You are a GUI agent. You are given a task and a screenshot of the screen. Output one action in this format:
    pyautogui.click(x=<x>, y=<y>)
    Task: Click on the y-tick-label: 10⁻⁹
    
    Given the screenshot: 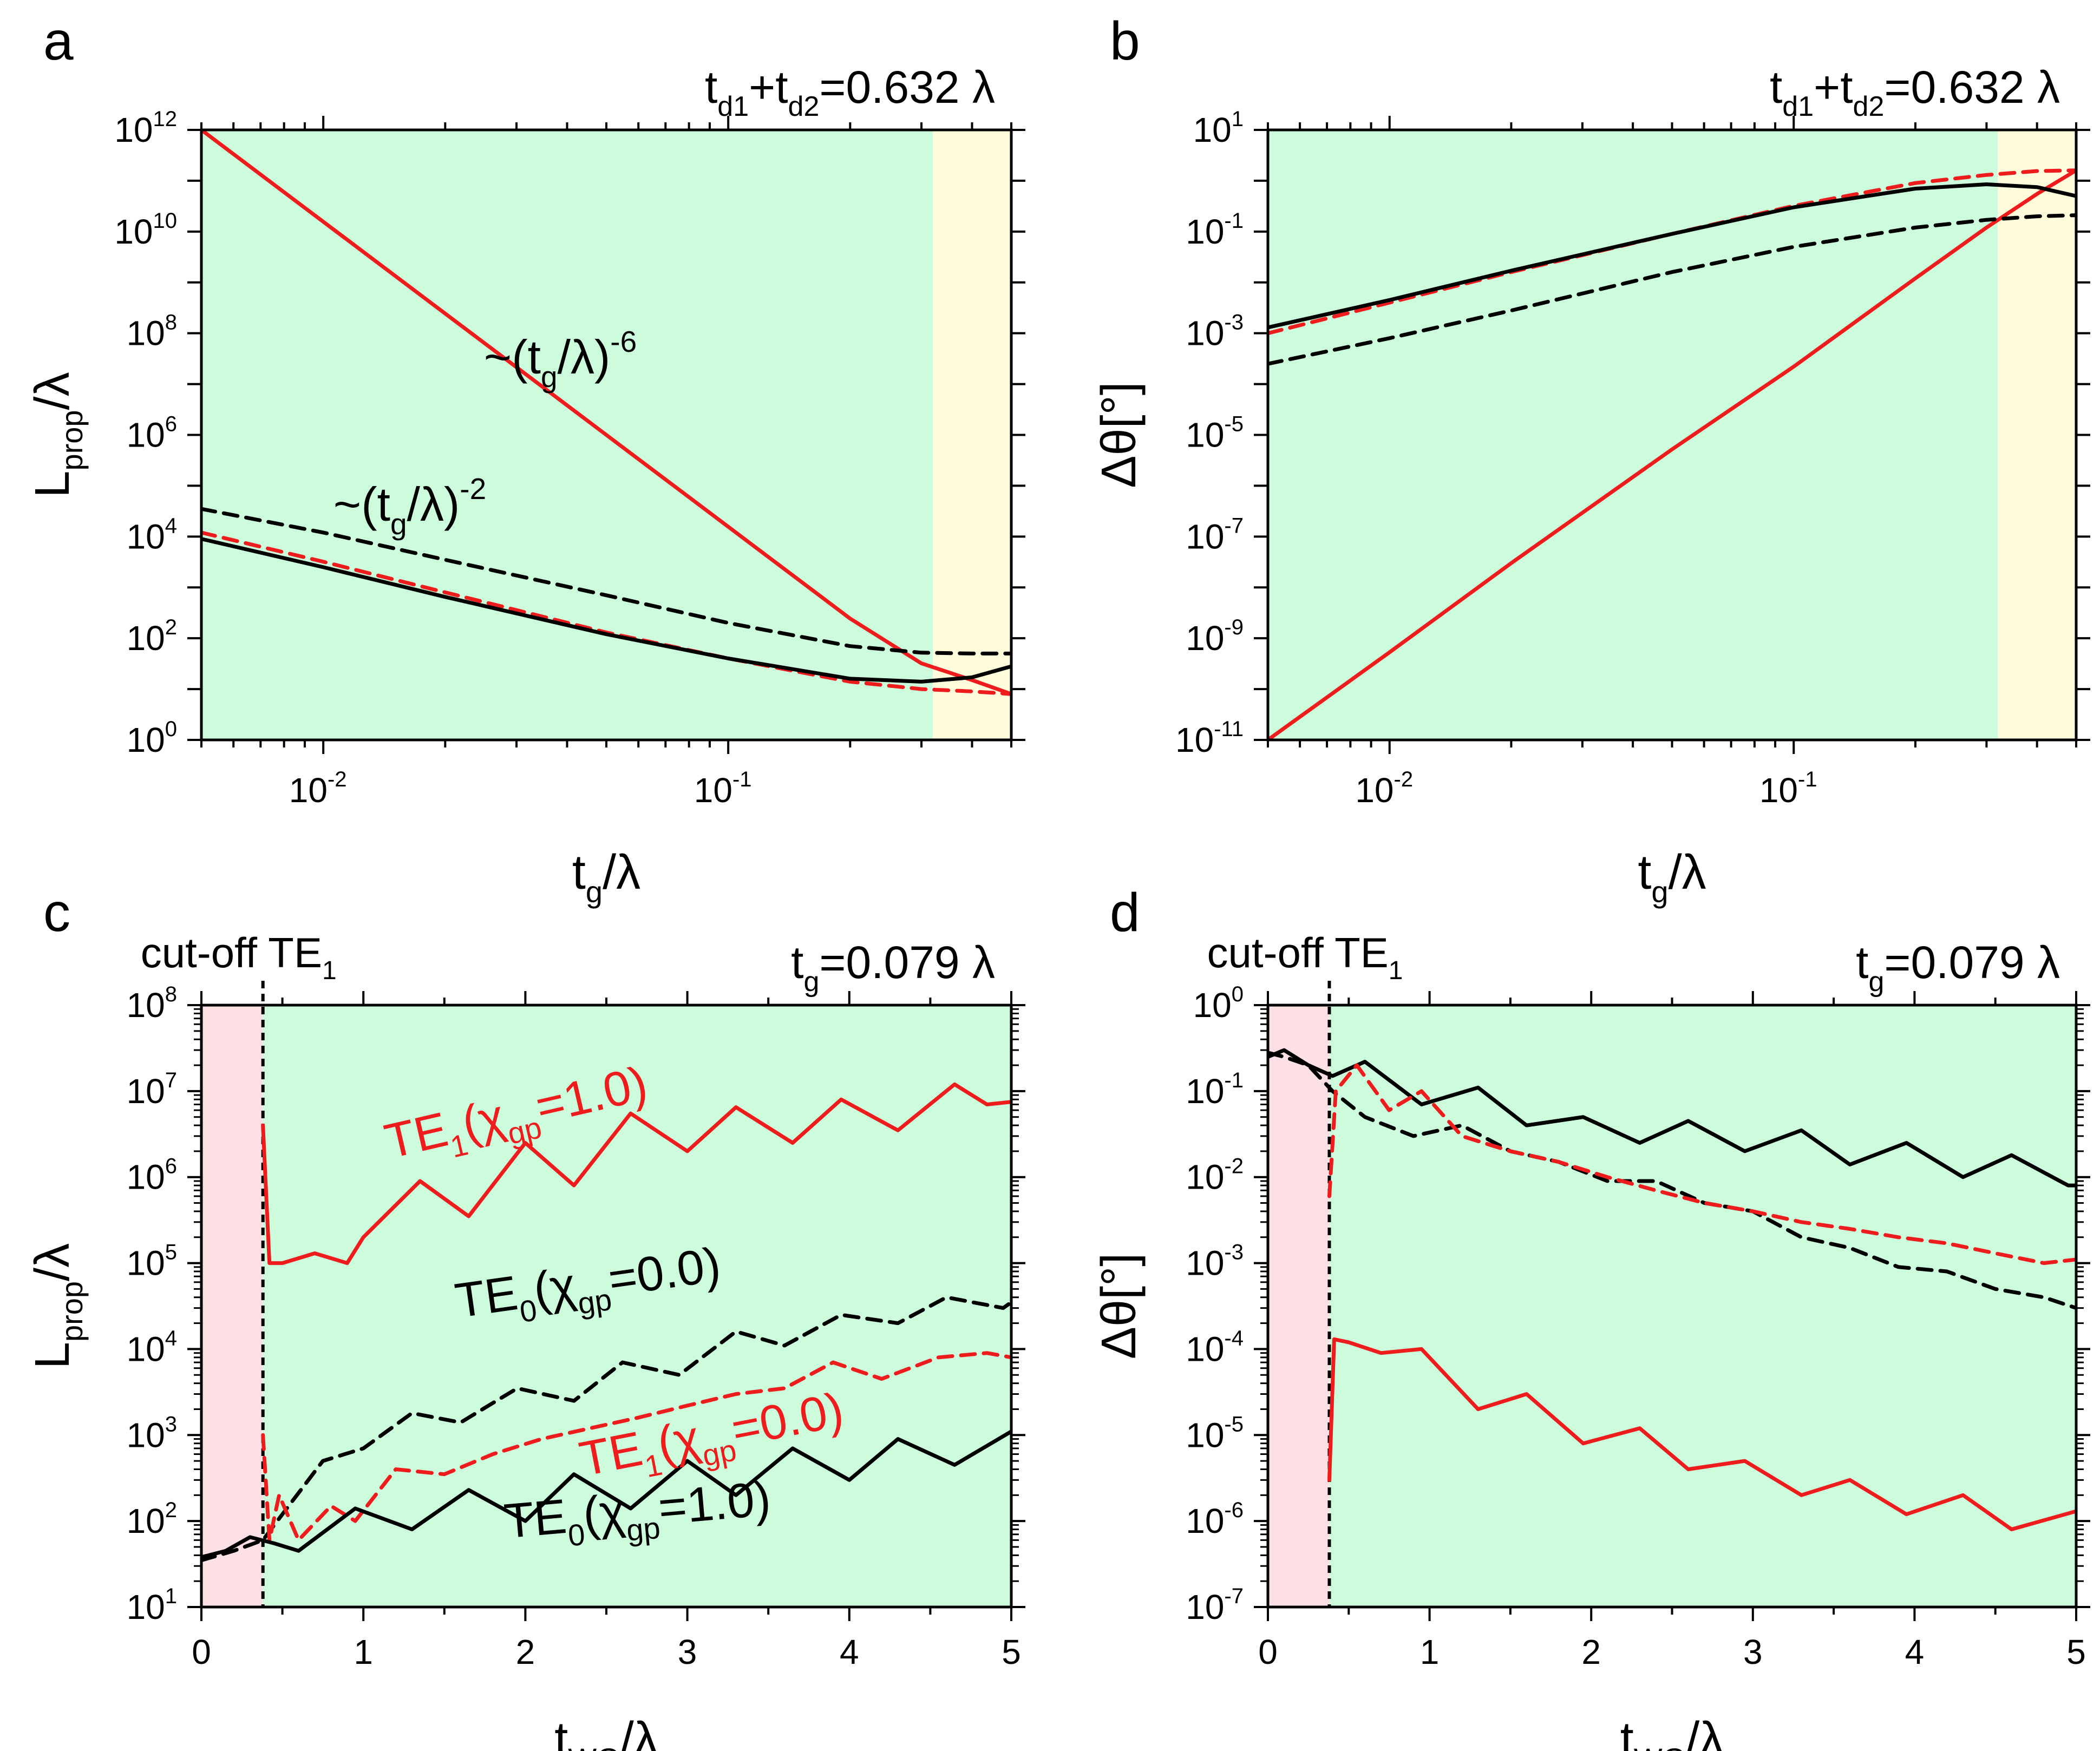 What is the action you would take?
    pyautogui.click(x=1215, y=636)
    